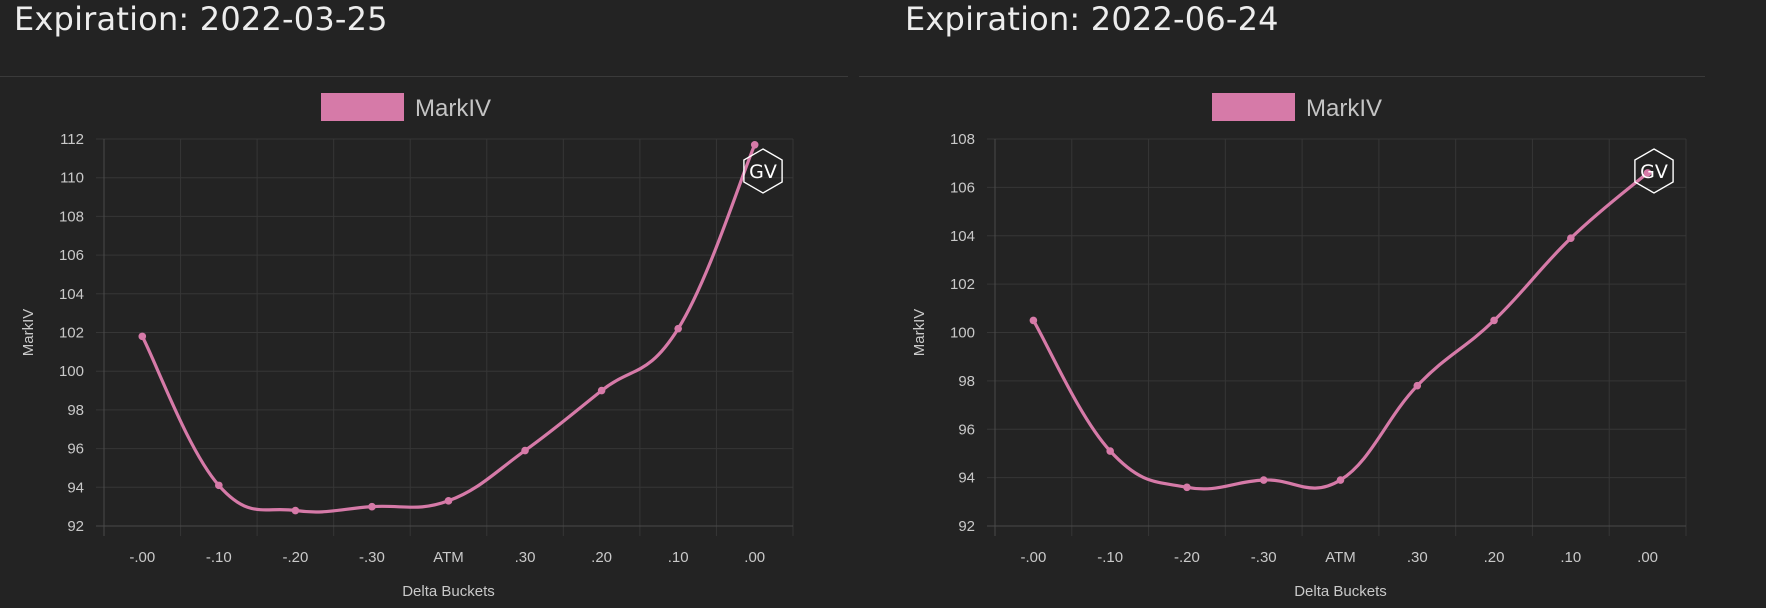 The height and width of the screenshot is (608, 1766). Describe the element at coordinates (1092, 19) in the screenshot. I see `panel-title: Expiration: 2022-06-24` at that location.